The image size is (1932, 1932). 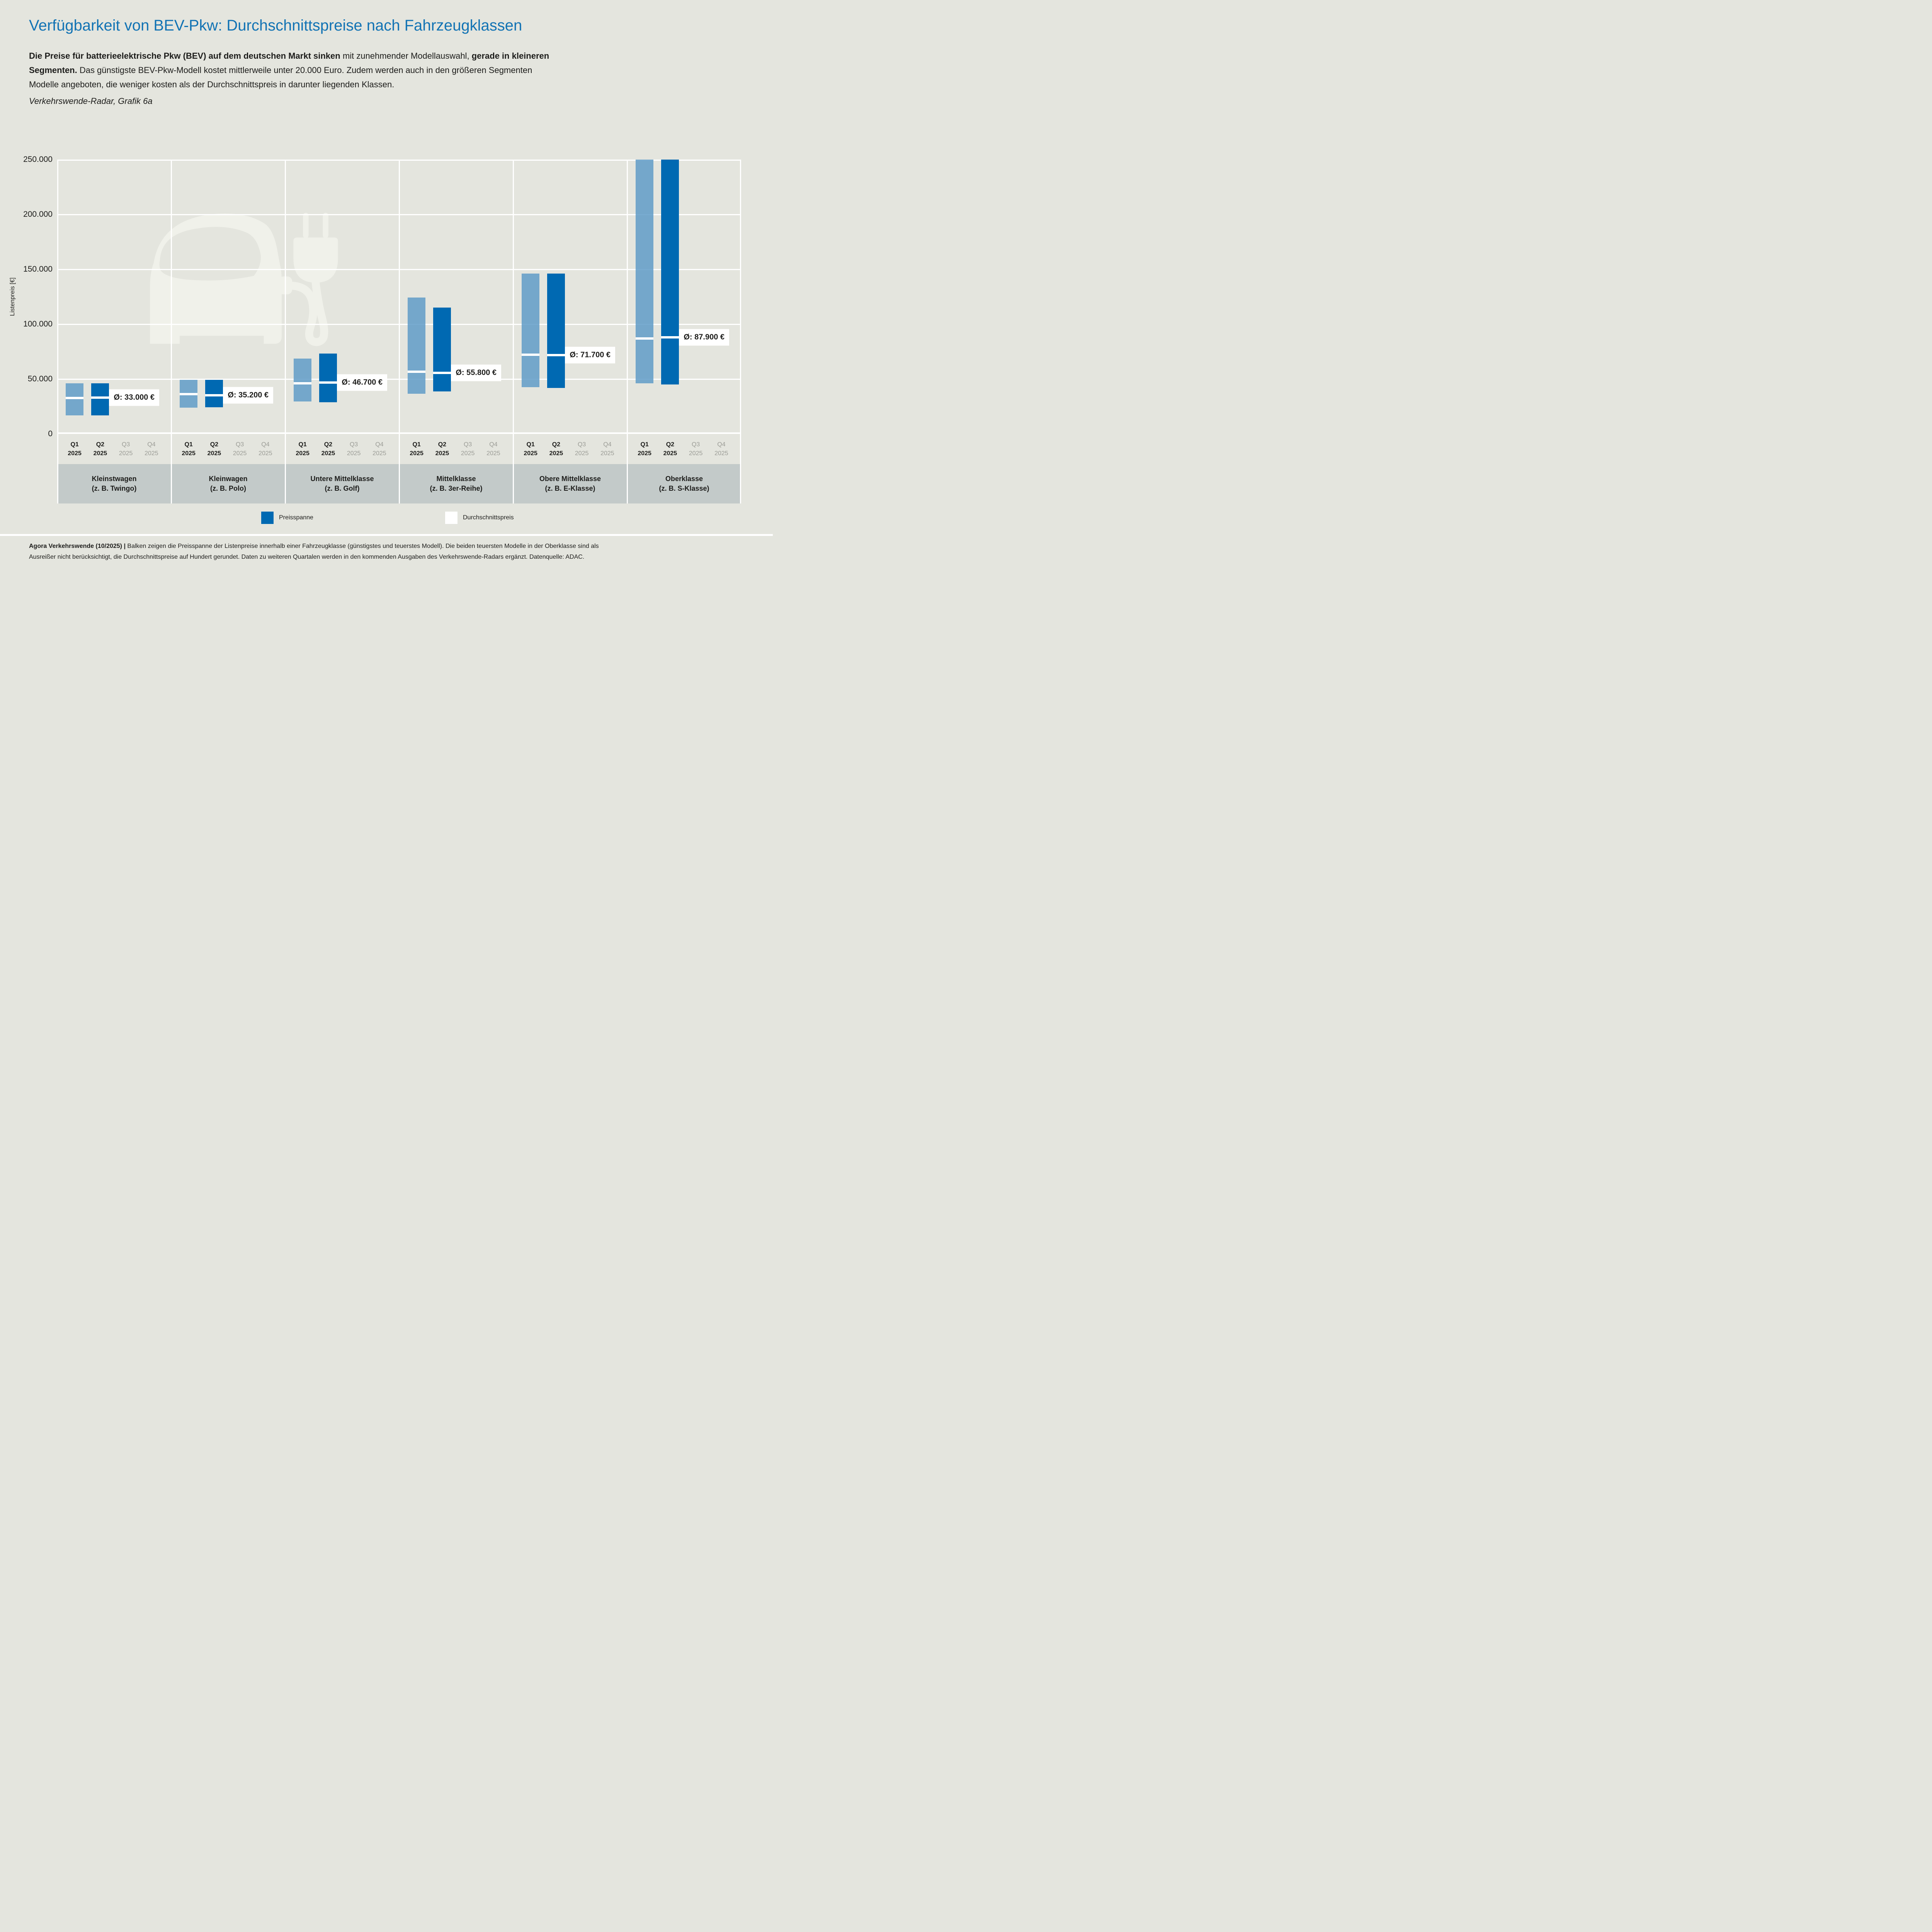 What do you see at coordinates (456, 484) in the screenshot?
I see `vehicle-class-label: Mittelklasse (z. B. 3er-Reihe)` at bounding box center [456, 484].